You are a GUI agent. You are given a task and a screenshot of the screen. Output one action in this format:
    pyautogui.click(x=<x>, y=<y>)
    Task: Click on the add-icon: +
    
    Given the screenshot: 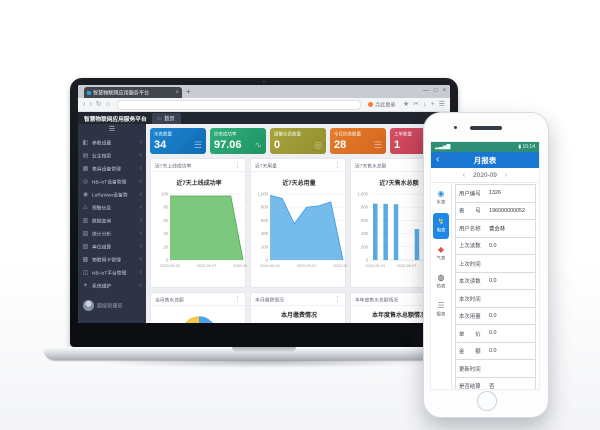 What is the action you would take?
    pyautogui.click(x=432, y=104)
    